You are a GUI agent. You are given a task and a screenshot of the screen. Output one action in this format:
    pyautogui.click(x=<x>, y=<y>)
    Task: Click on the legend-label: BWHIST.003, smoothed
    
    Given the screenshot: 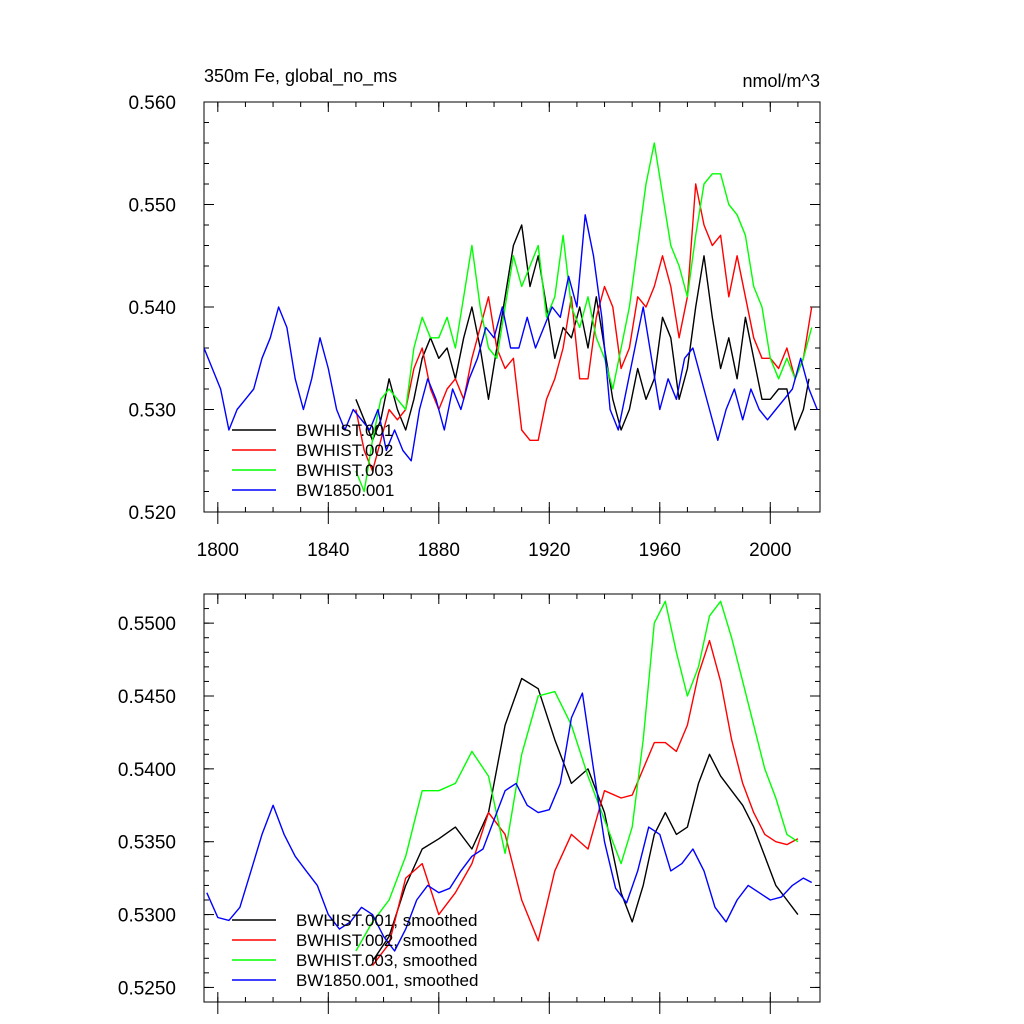 What is the action you would take?
    pyautogui.click(x=386, y=960)
    